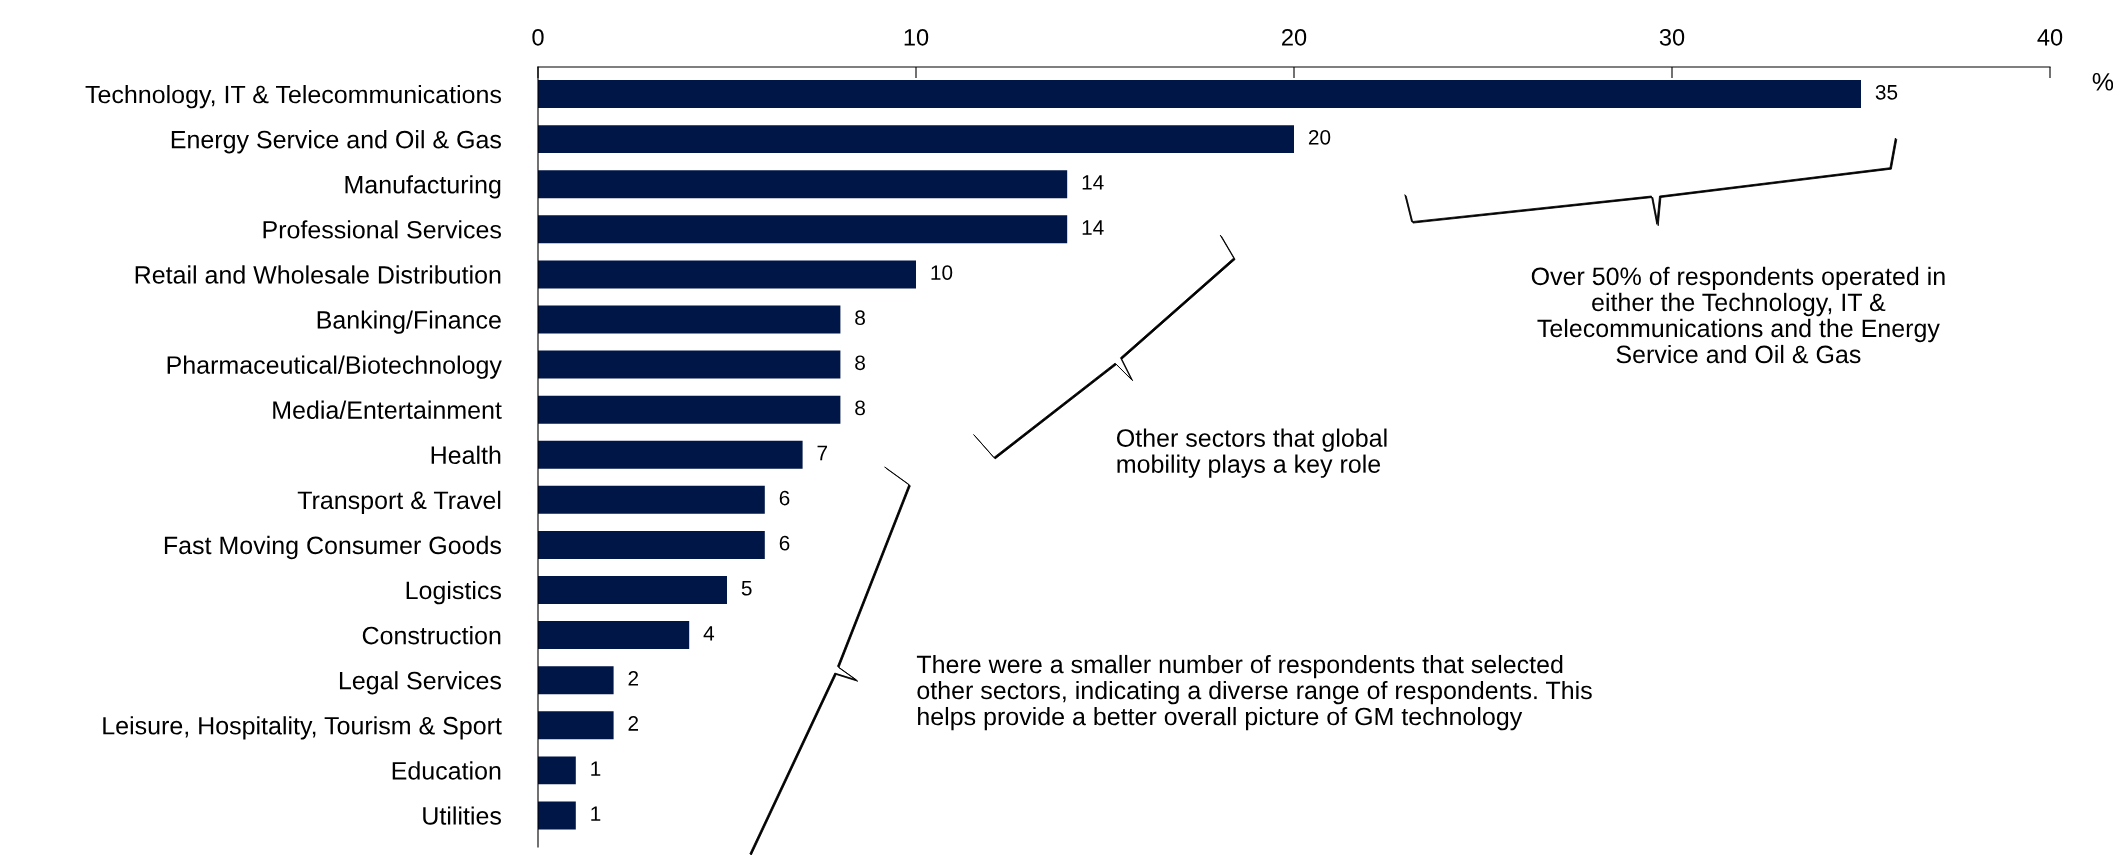 This screenshot has height=855, width=2113. I want to click on y-tick-label: Technology, IT & Telecommunications, so click(293, 96).